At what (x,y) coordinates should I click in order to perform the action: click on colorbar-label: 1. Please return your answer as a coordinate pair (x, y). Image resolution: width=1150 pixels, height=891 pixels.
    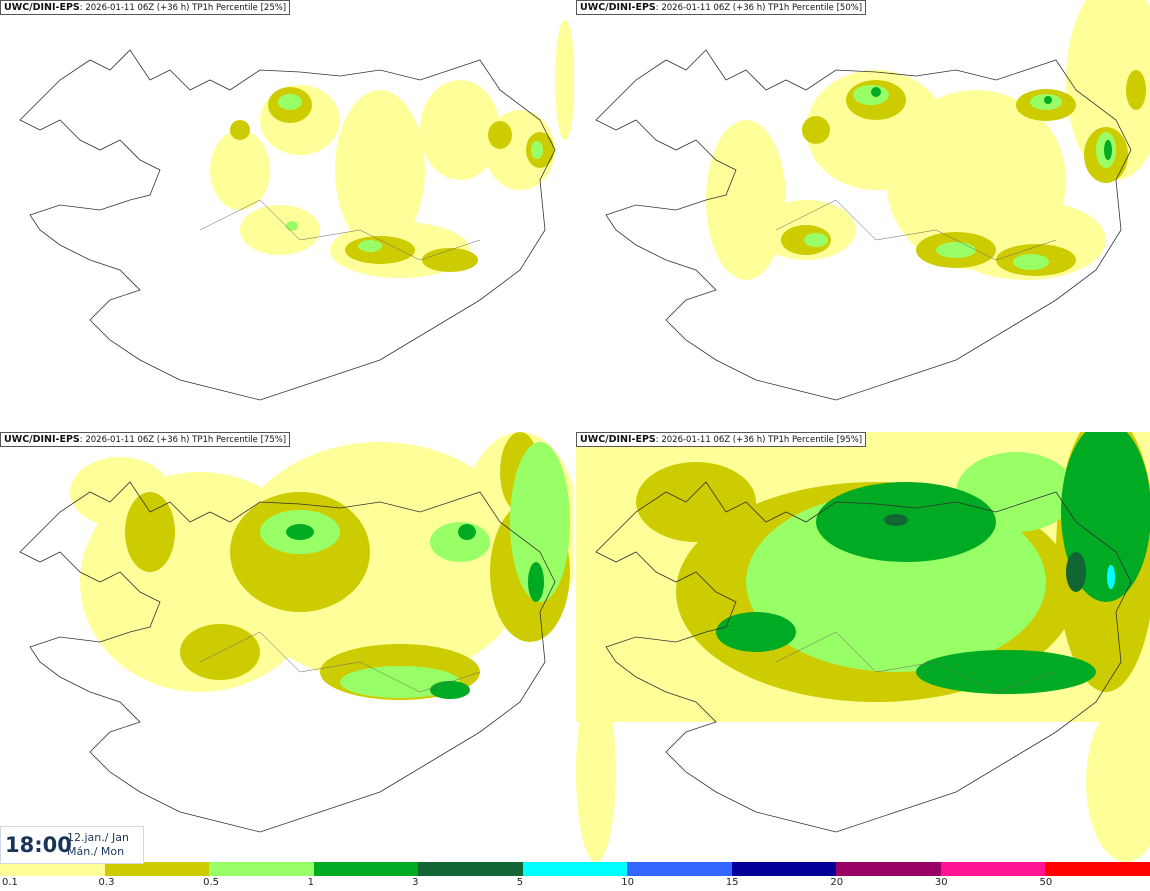
    Looking at the image, I should click on (310, 882).